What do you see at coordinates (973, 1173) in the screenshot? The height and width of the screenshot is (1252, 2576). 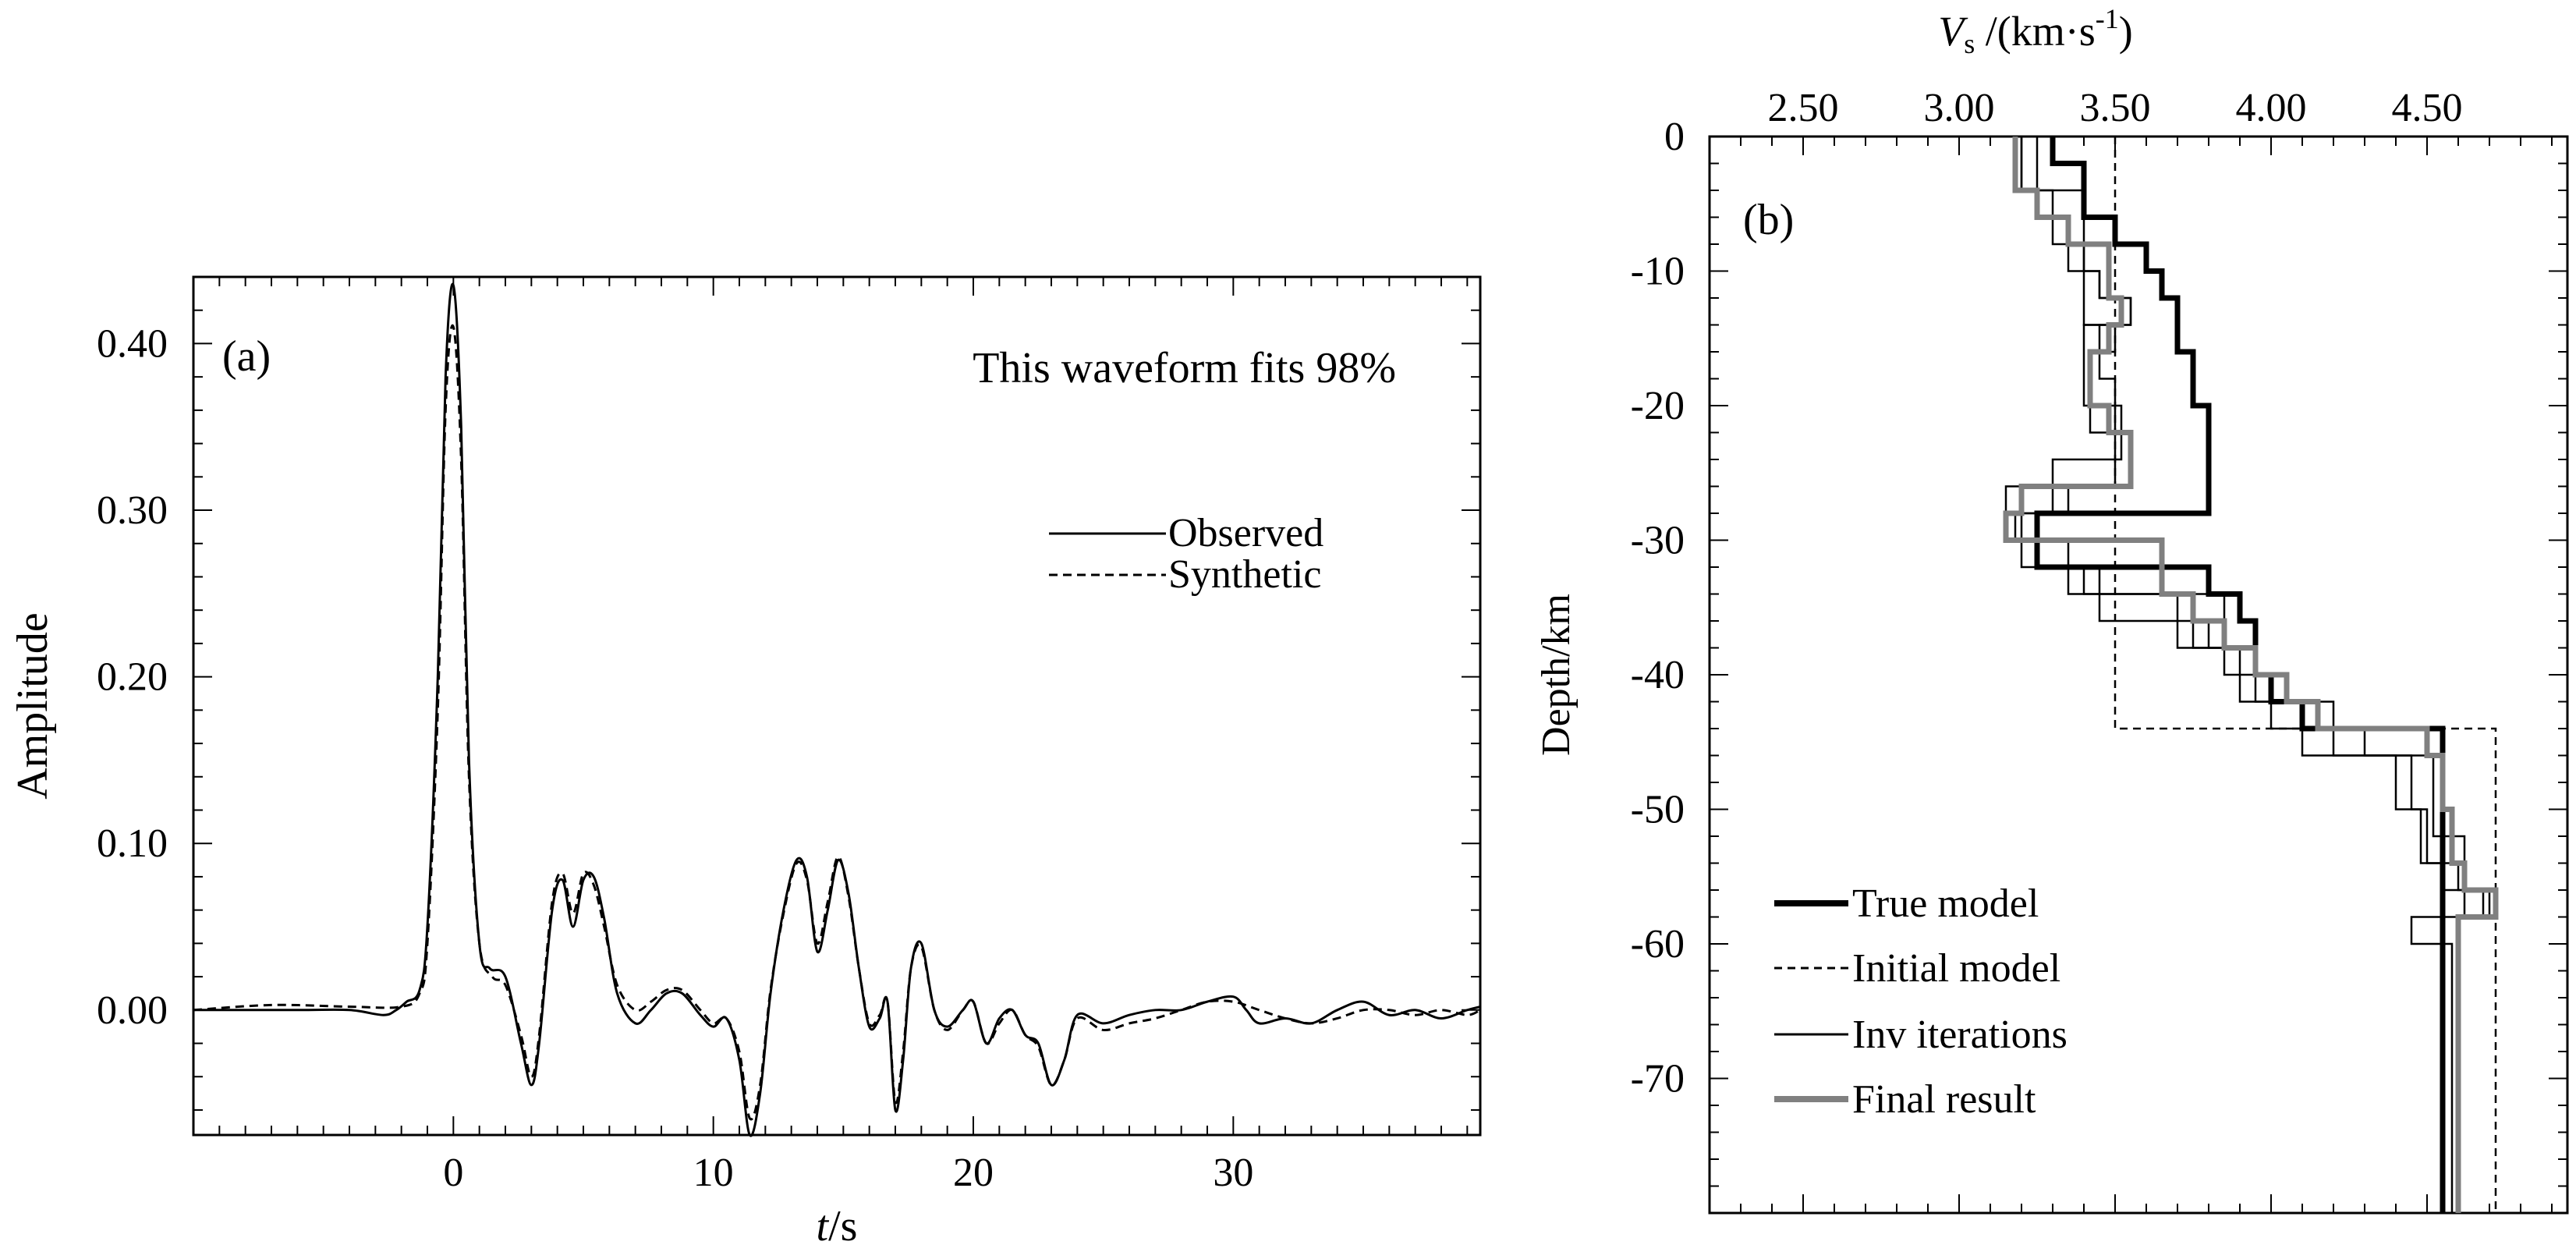 I see `x-tick-label: 20` at bounding box center [973, 1173].